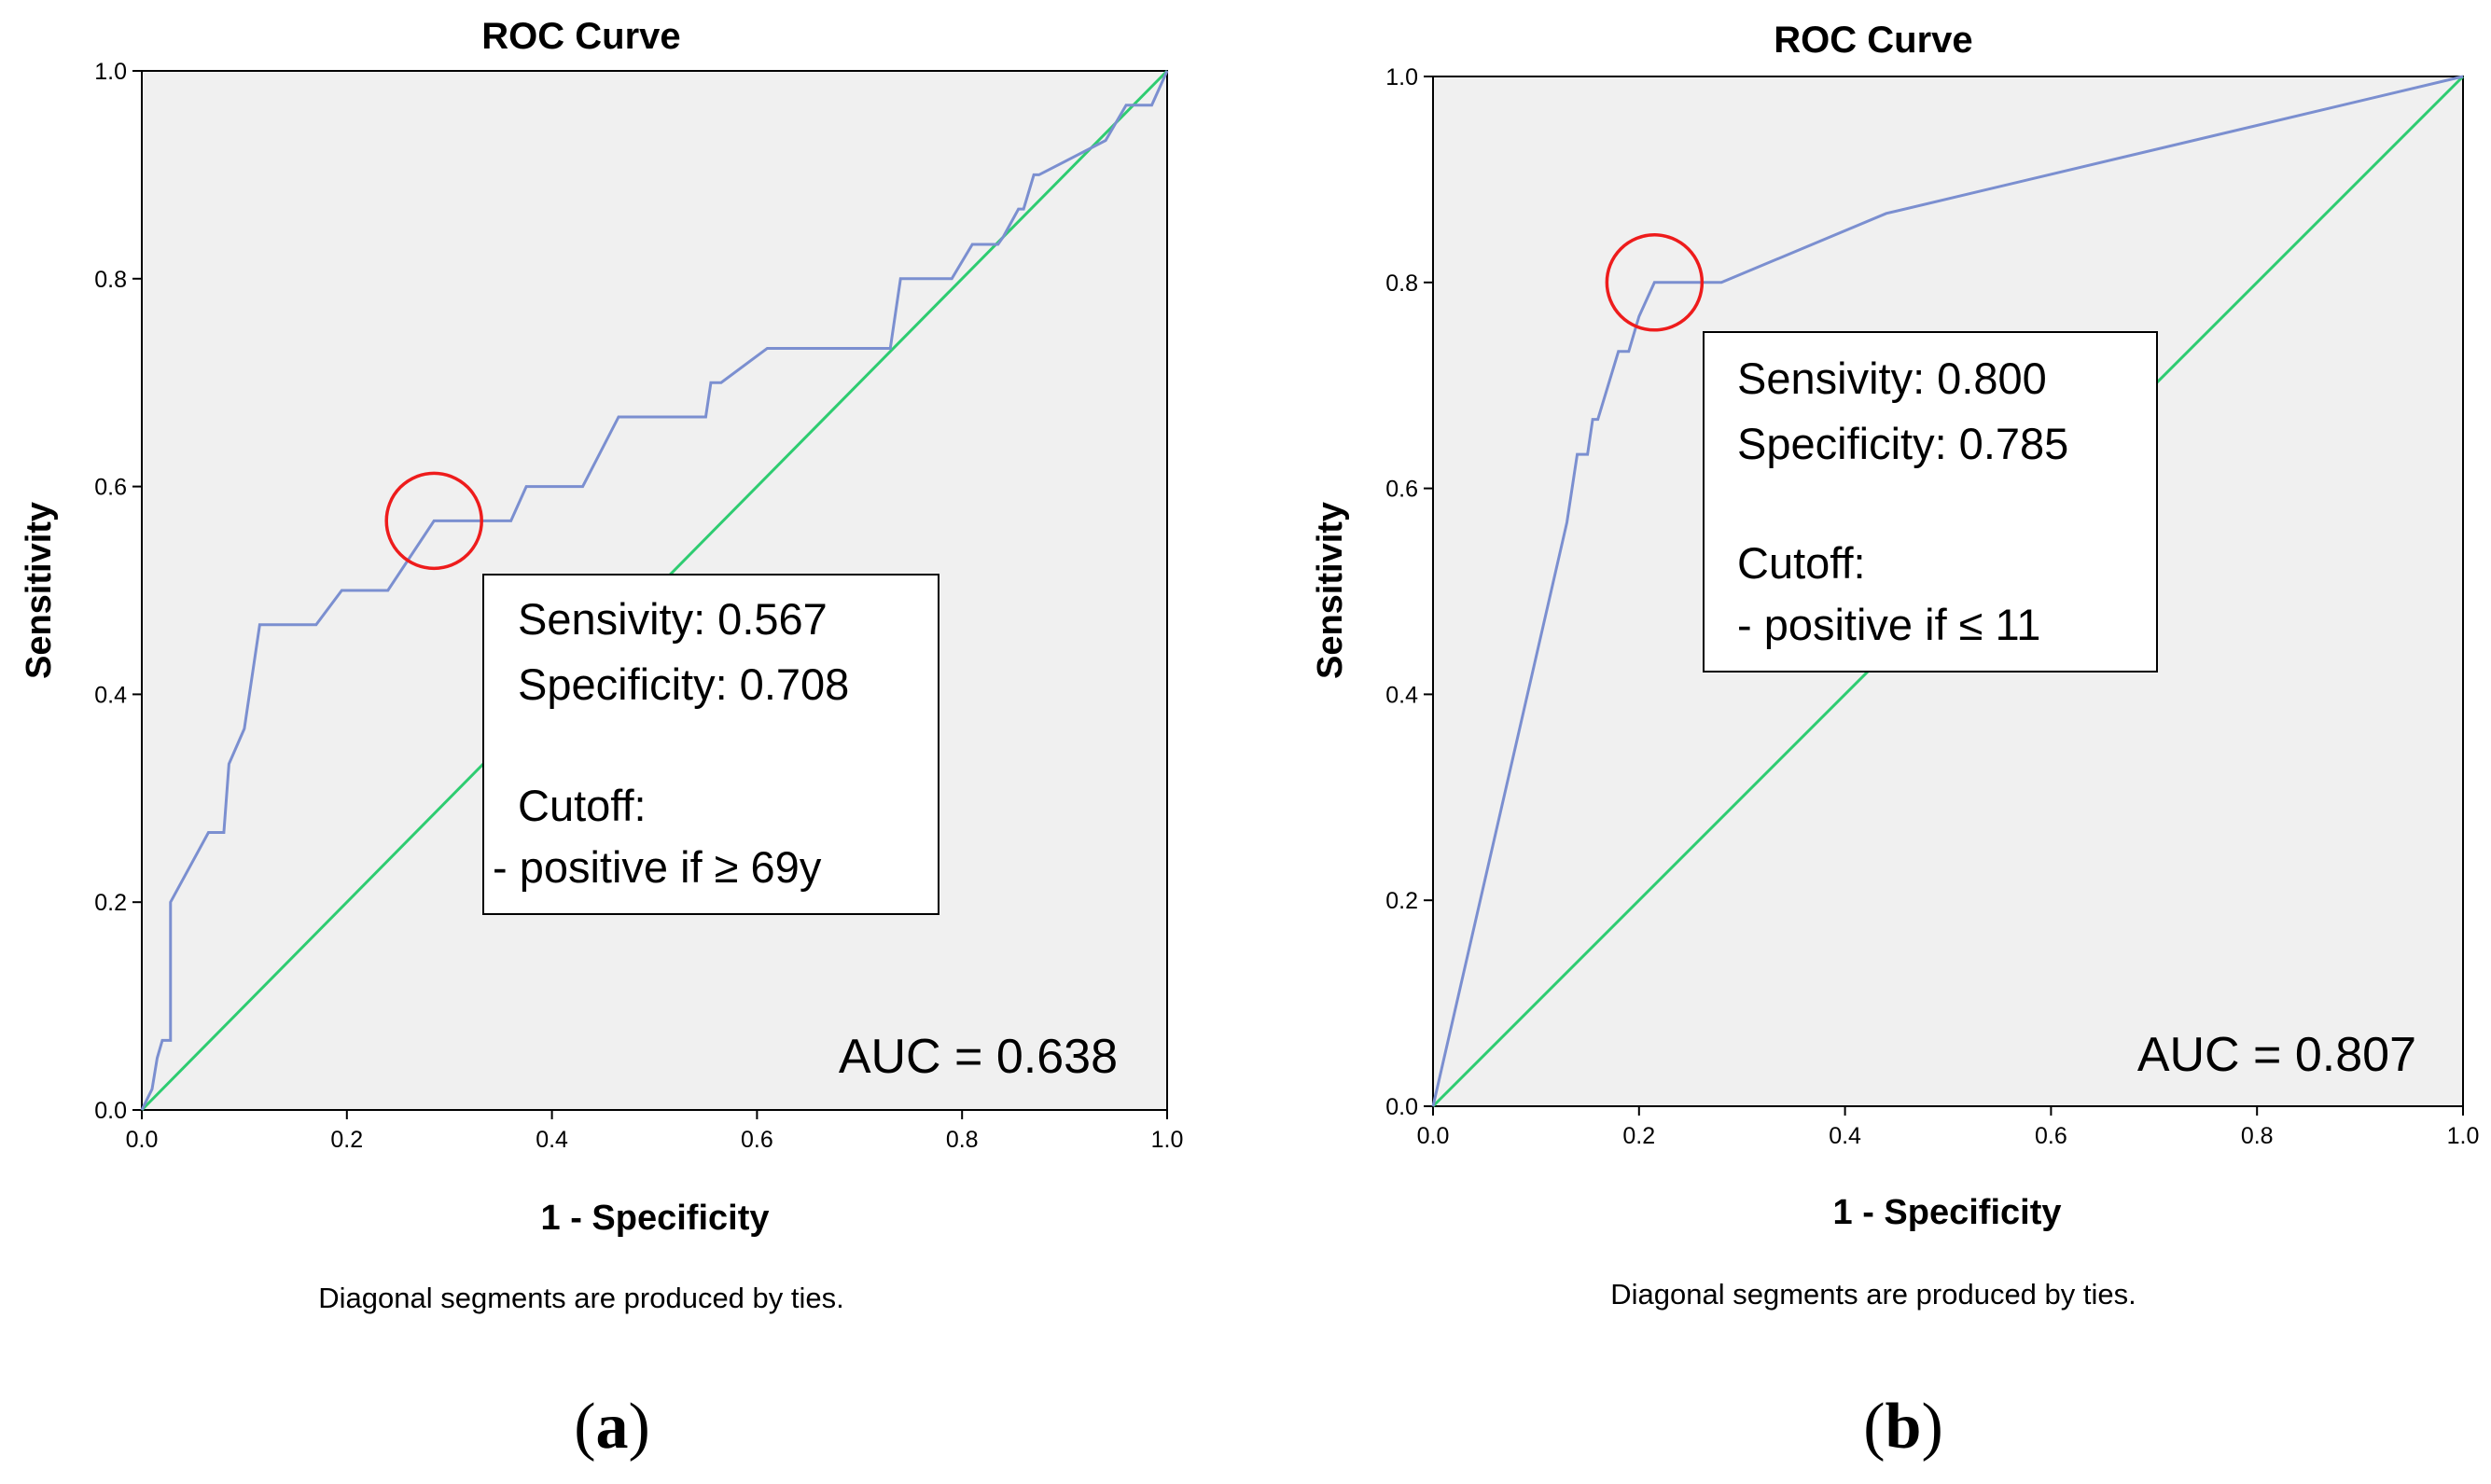 The height and width of the screenshot is (1484, 2491). I want to click on panel-letter: b, so click(1904, 1427).